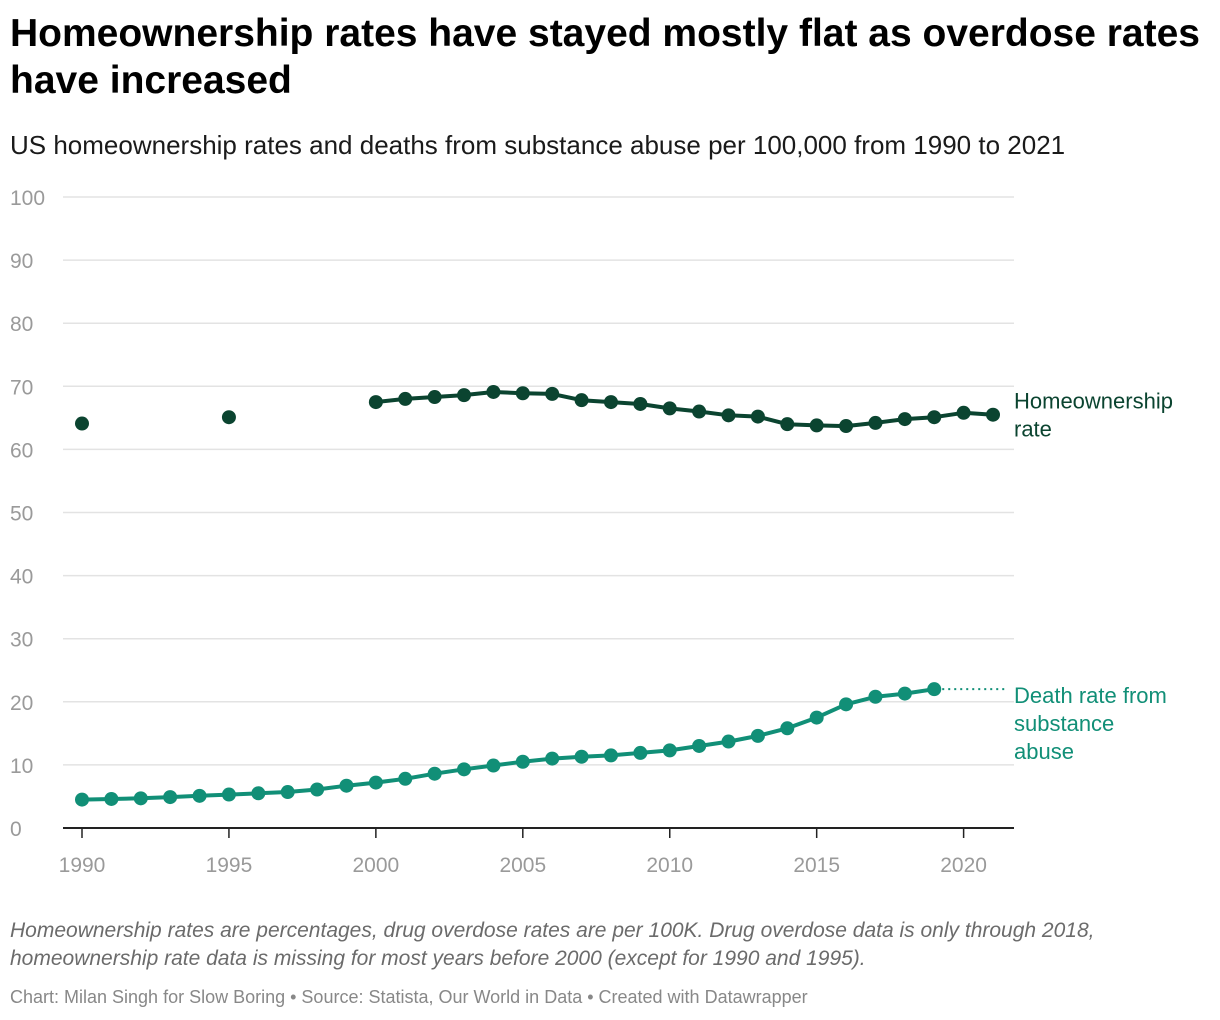 The image size is (1220, 1020). Describe the element at coordinates (816, 865) in the screenshot. I see `x-tick-label-2015: 2015` at that location.